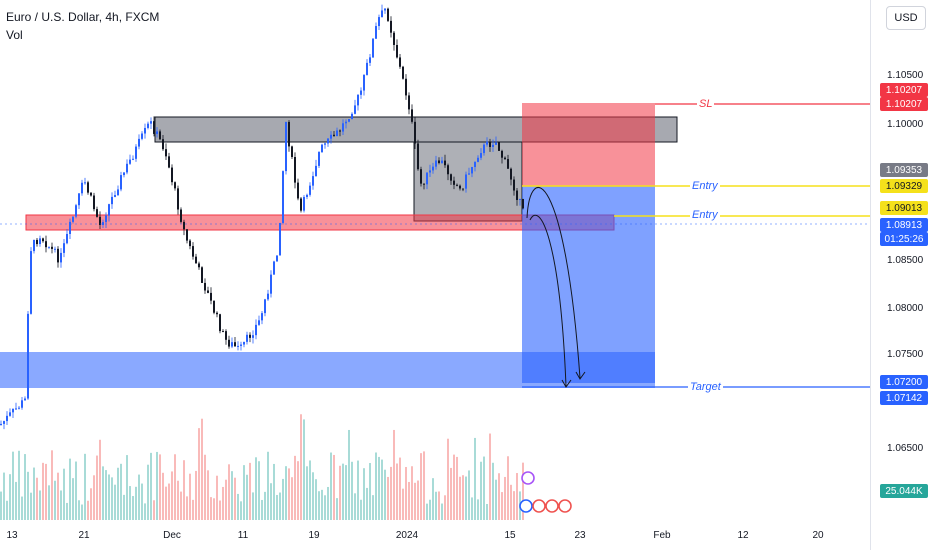 This screenshot has width=932, height=550. What do you see at coordinates (905, 448) in the screenshot?
I see `price-tick: 1.06500` at bounding box center [905, 448].